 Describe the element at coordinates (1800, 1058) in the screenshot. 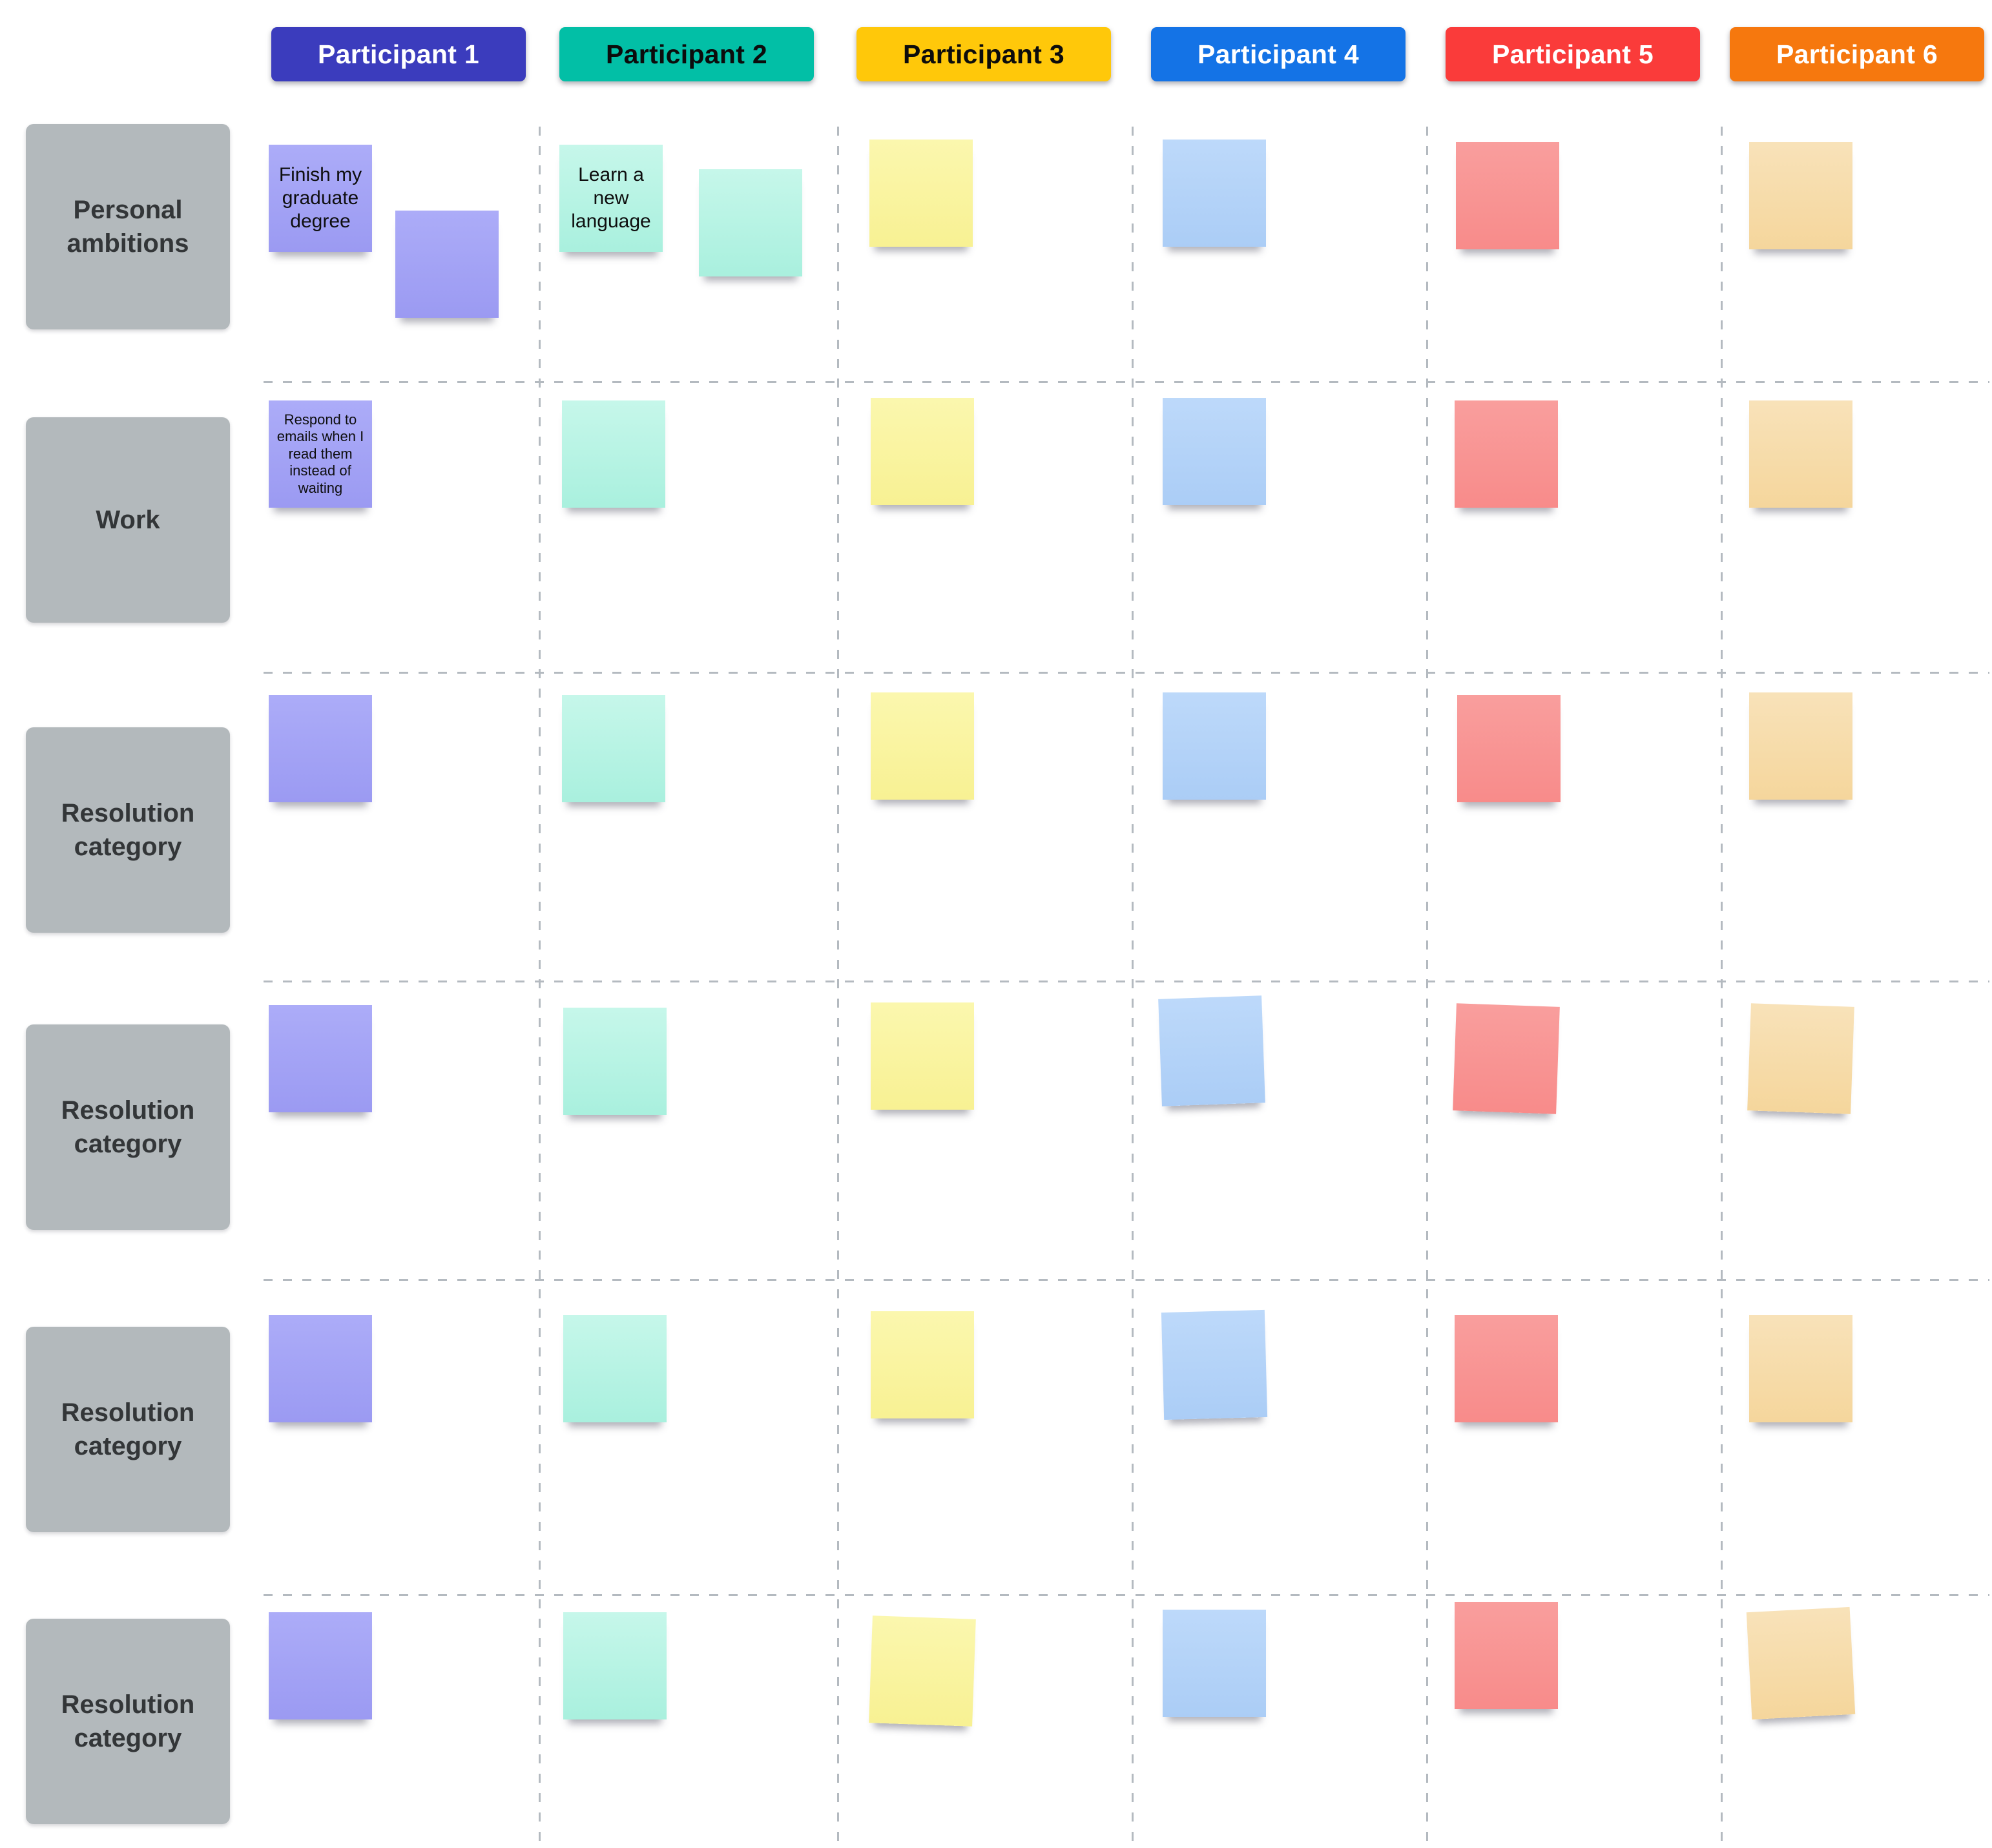

I see `sticky-note-r4-c6-blank` at that location.